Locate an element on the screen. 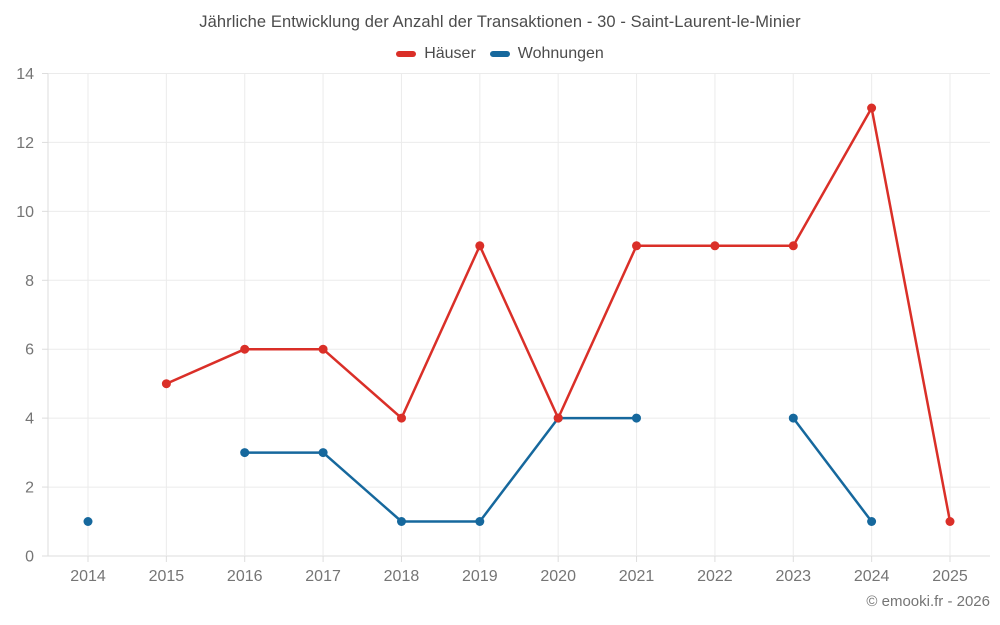 The width and height of the screenshot is (1000, 625). data-point-hauser-2023 is located at coordinates (793, 246).